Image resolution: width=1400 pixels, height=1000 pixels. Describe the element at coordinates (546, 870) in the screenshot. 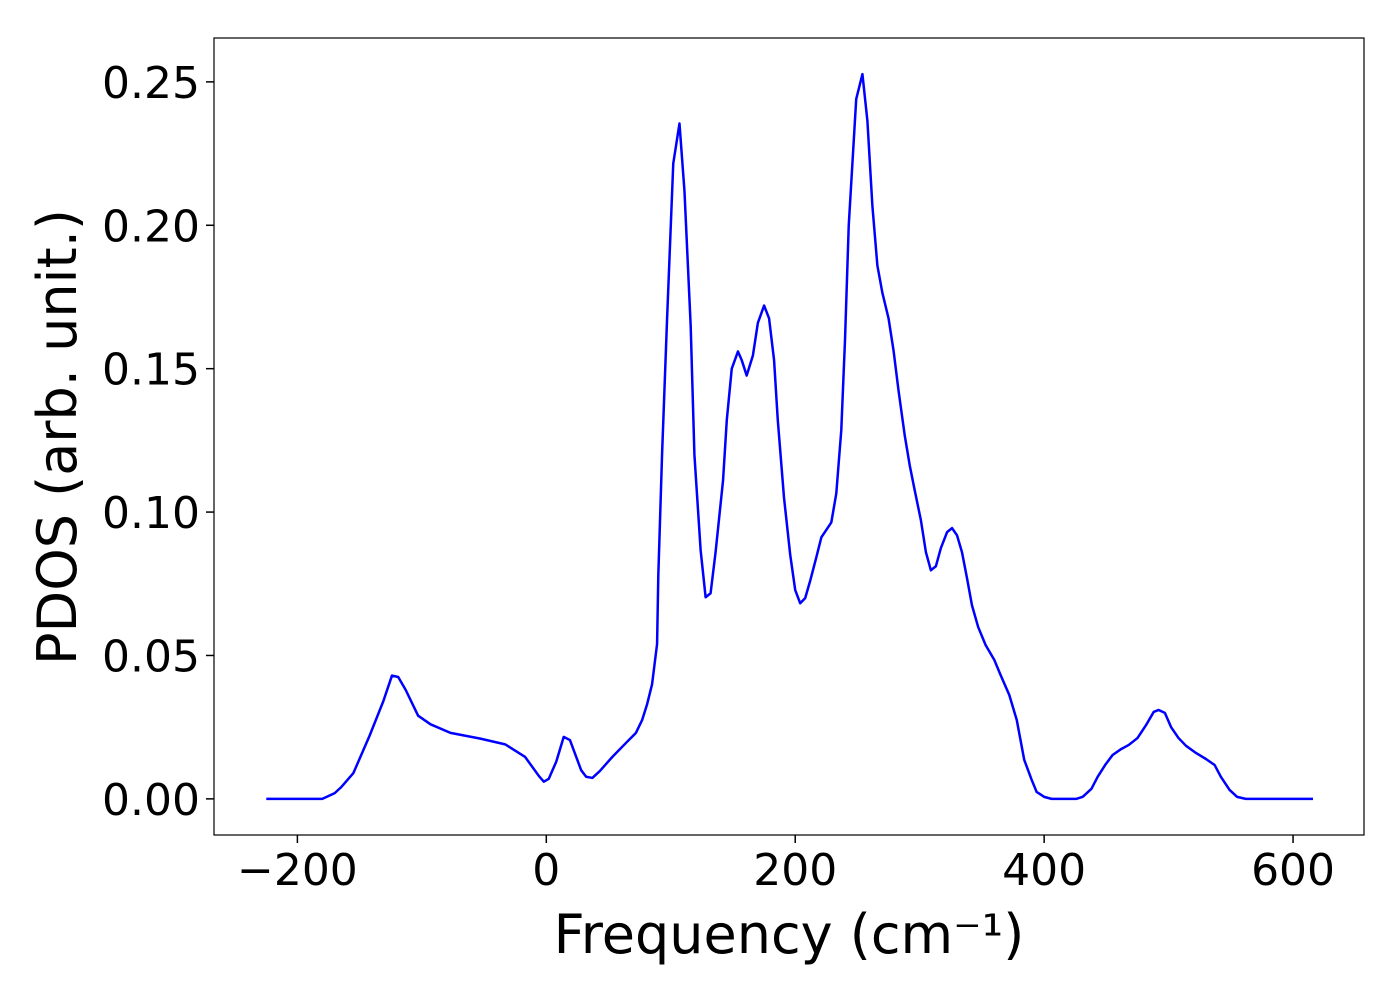

I see `x-tick-label: 0` at that location.